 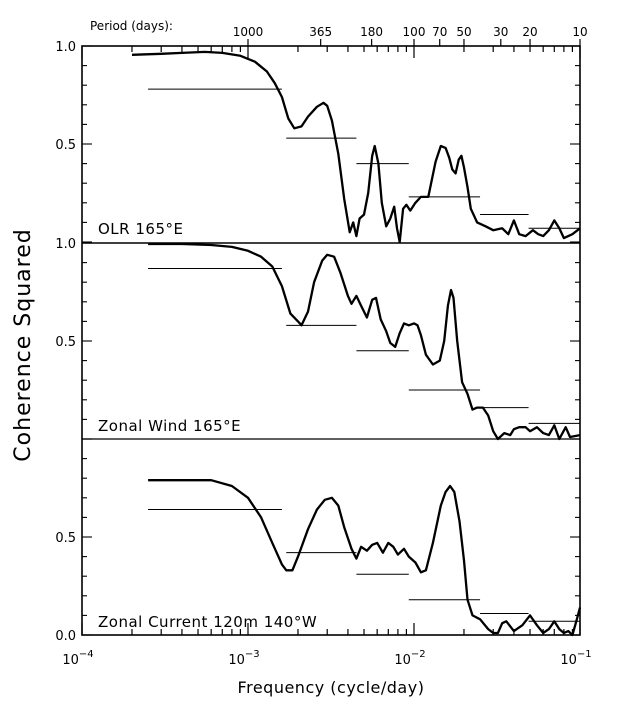 I want to click on panel-label: Zonal Current 120m 140°W, so click(x=207, y=622).